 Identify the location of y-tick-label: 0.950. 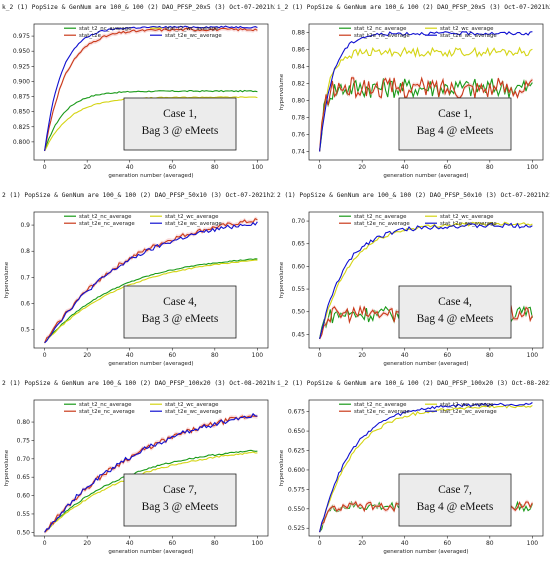
(21, 51).